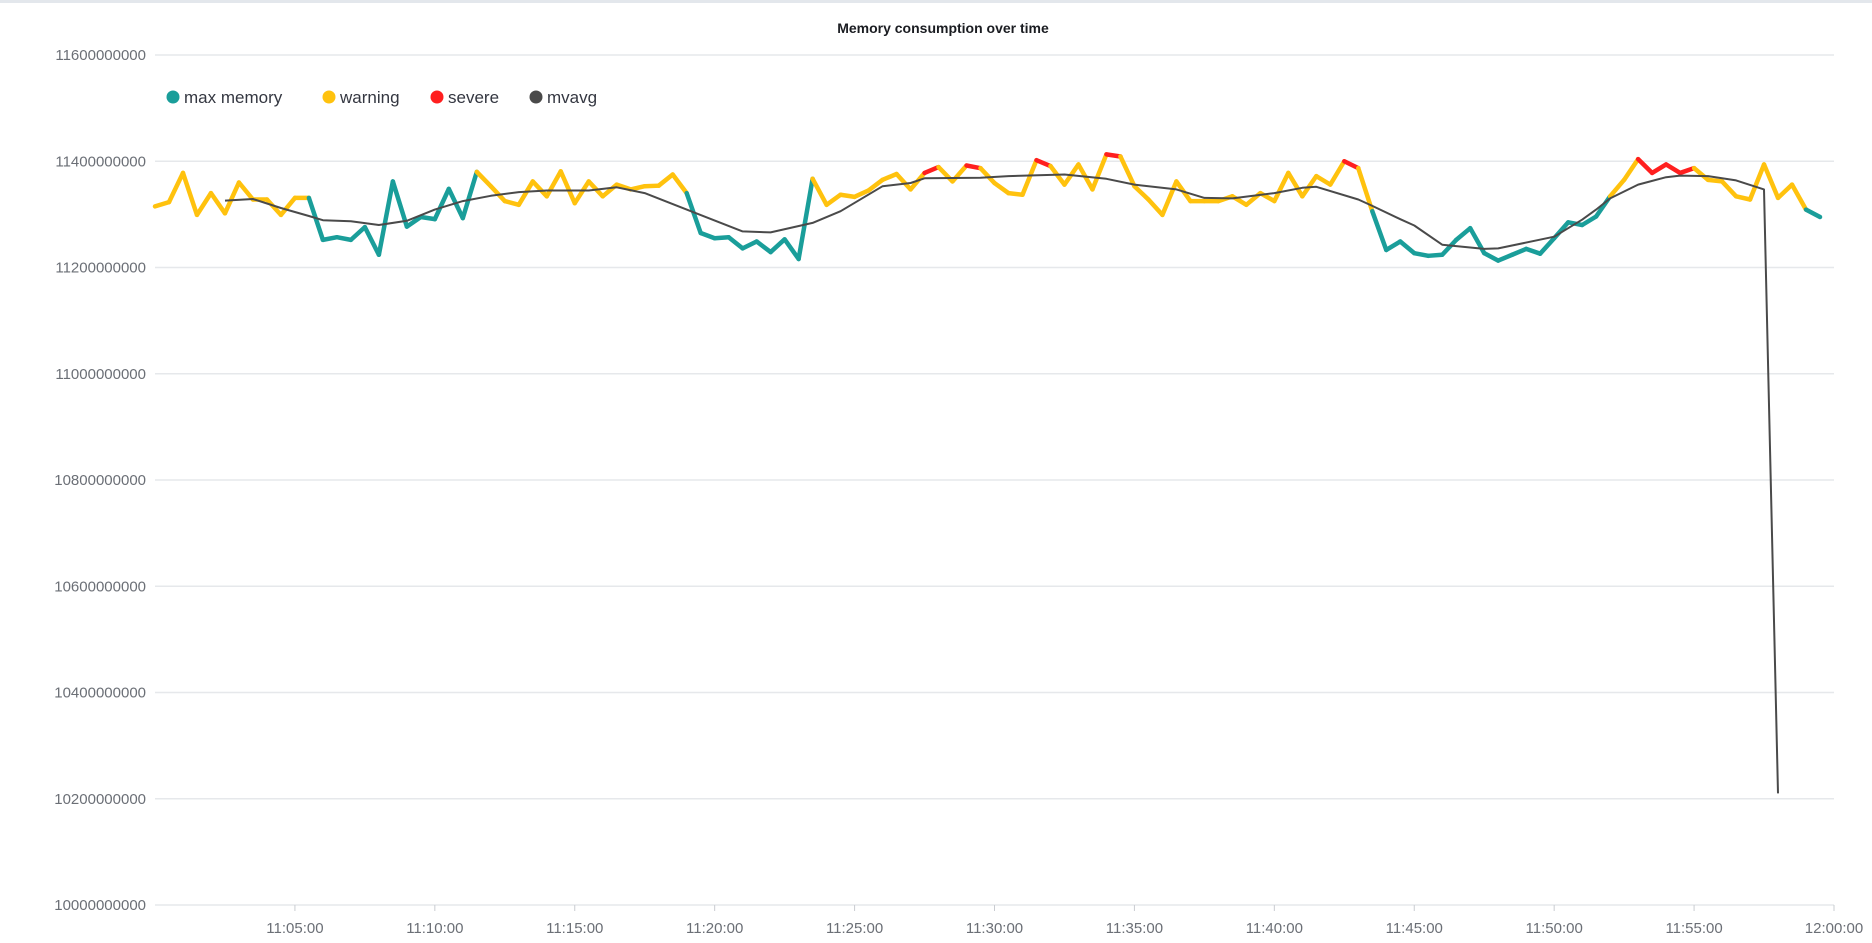 Image resolution: width=1872 pixels, height=943 pixels. Describe the element at coordinates (714, 928) in the screenshot. I see `x-tick-label: 11:20:00` at that location.